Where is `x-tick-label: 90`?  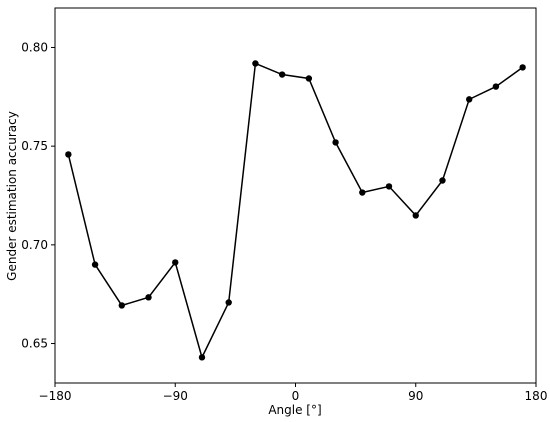
x-tick-label: 90 is located at coordinates (415, 396).